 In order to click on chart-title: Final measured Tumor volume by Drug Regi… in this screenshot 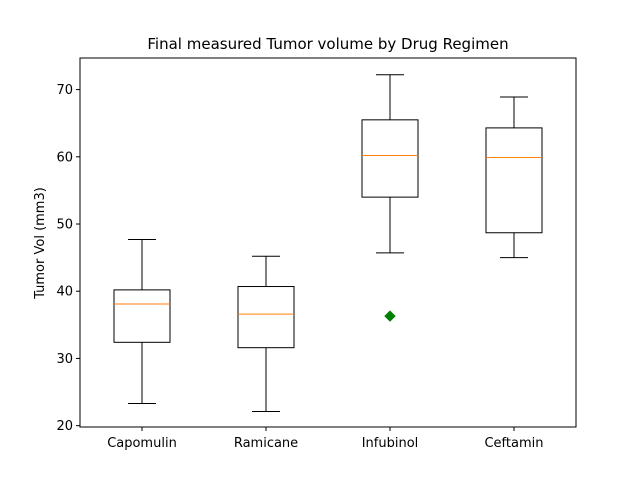, I will do `click(327, 44)`.